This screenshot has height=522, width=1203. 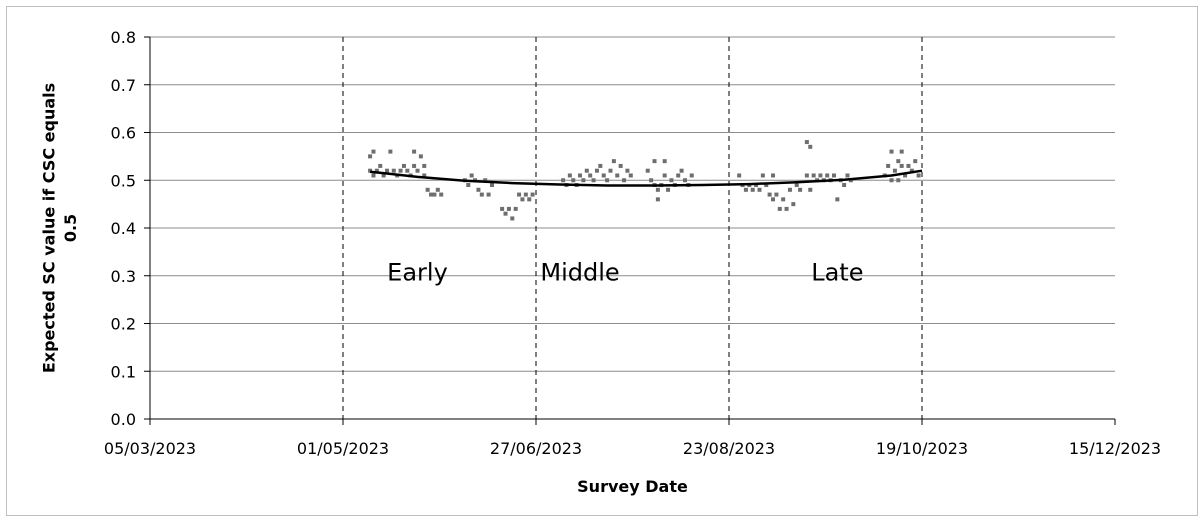 I want to click on y-tick-label: 0.2, so click(x=123, y=324).